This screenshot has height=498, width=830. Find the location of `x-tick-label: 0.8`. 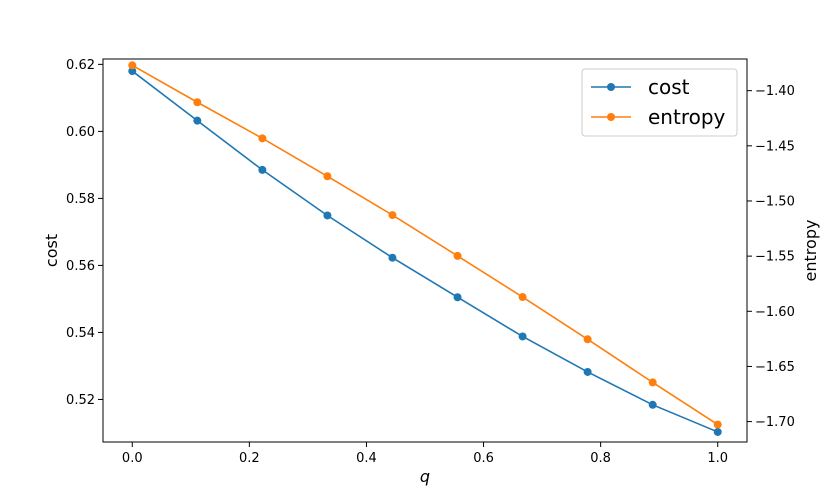

x-tick-label: 0.8 is located at coordinates (600, 458).